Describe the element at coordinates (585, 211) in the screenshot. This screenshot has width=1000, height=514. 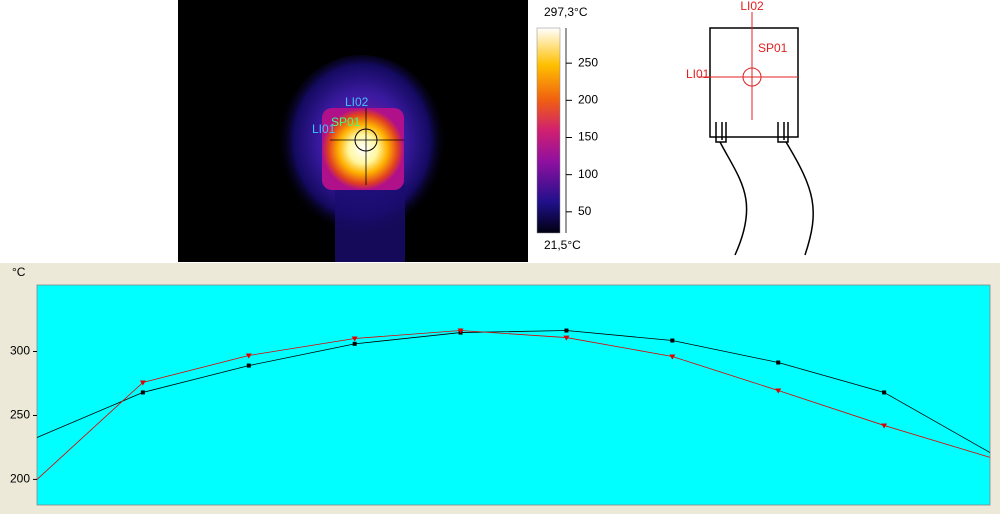
I see `colorbar-tick-label: 50` at that location.